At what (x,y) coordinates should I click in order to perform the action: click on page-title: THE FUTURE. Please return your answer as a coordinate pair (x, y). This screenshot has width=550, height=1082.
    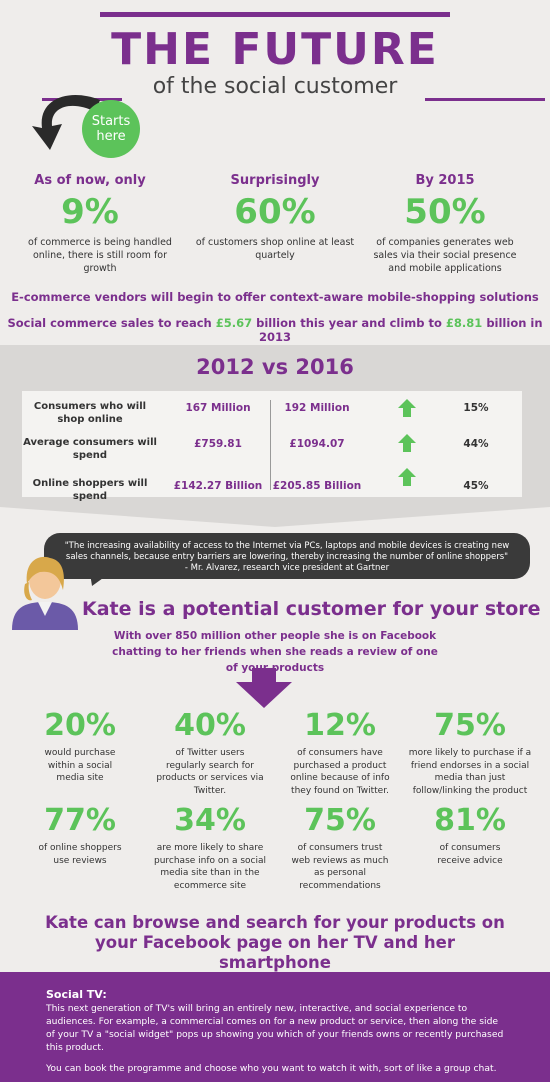
    Looking at the image, I should click on (275, 49).